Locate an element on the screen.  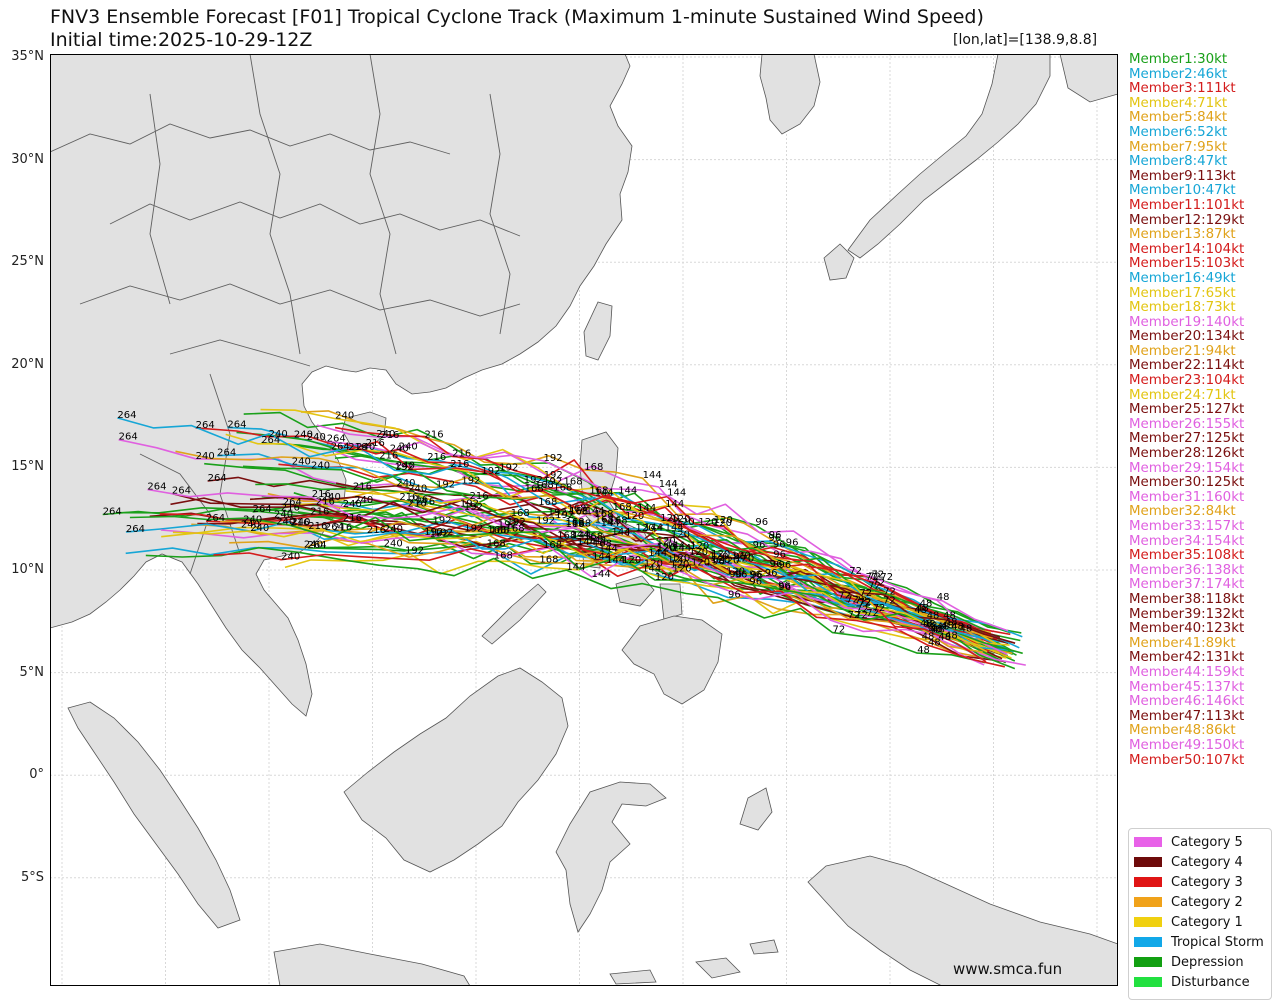
land-hokkaido is located at coordinates (1088, 78).